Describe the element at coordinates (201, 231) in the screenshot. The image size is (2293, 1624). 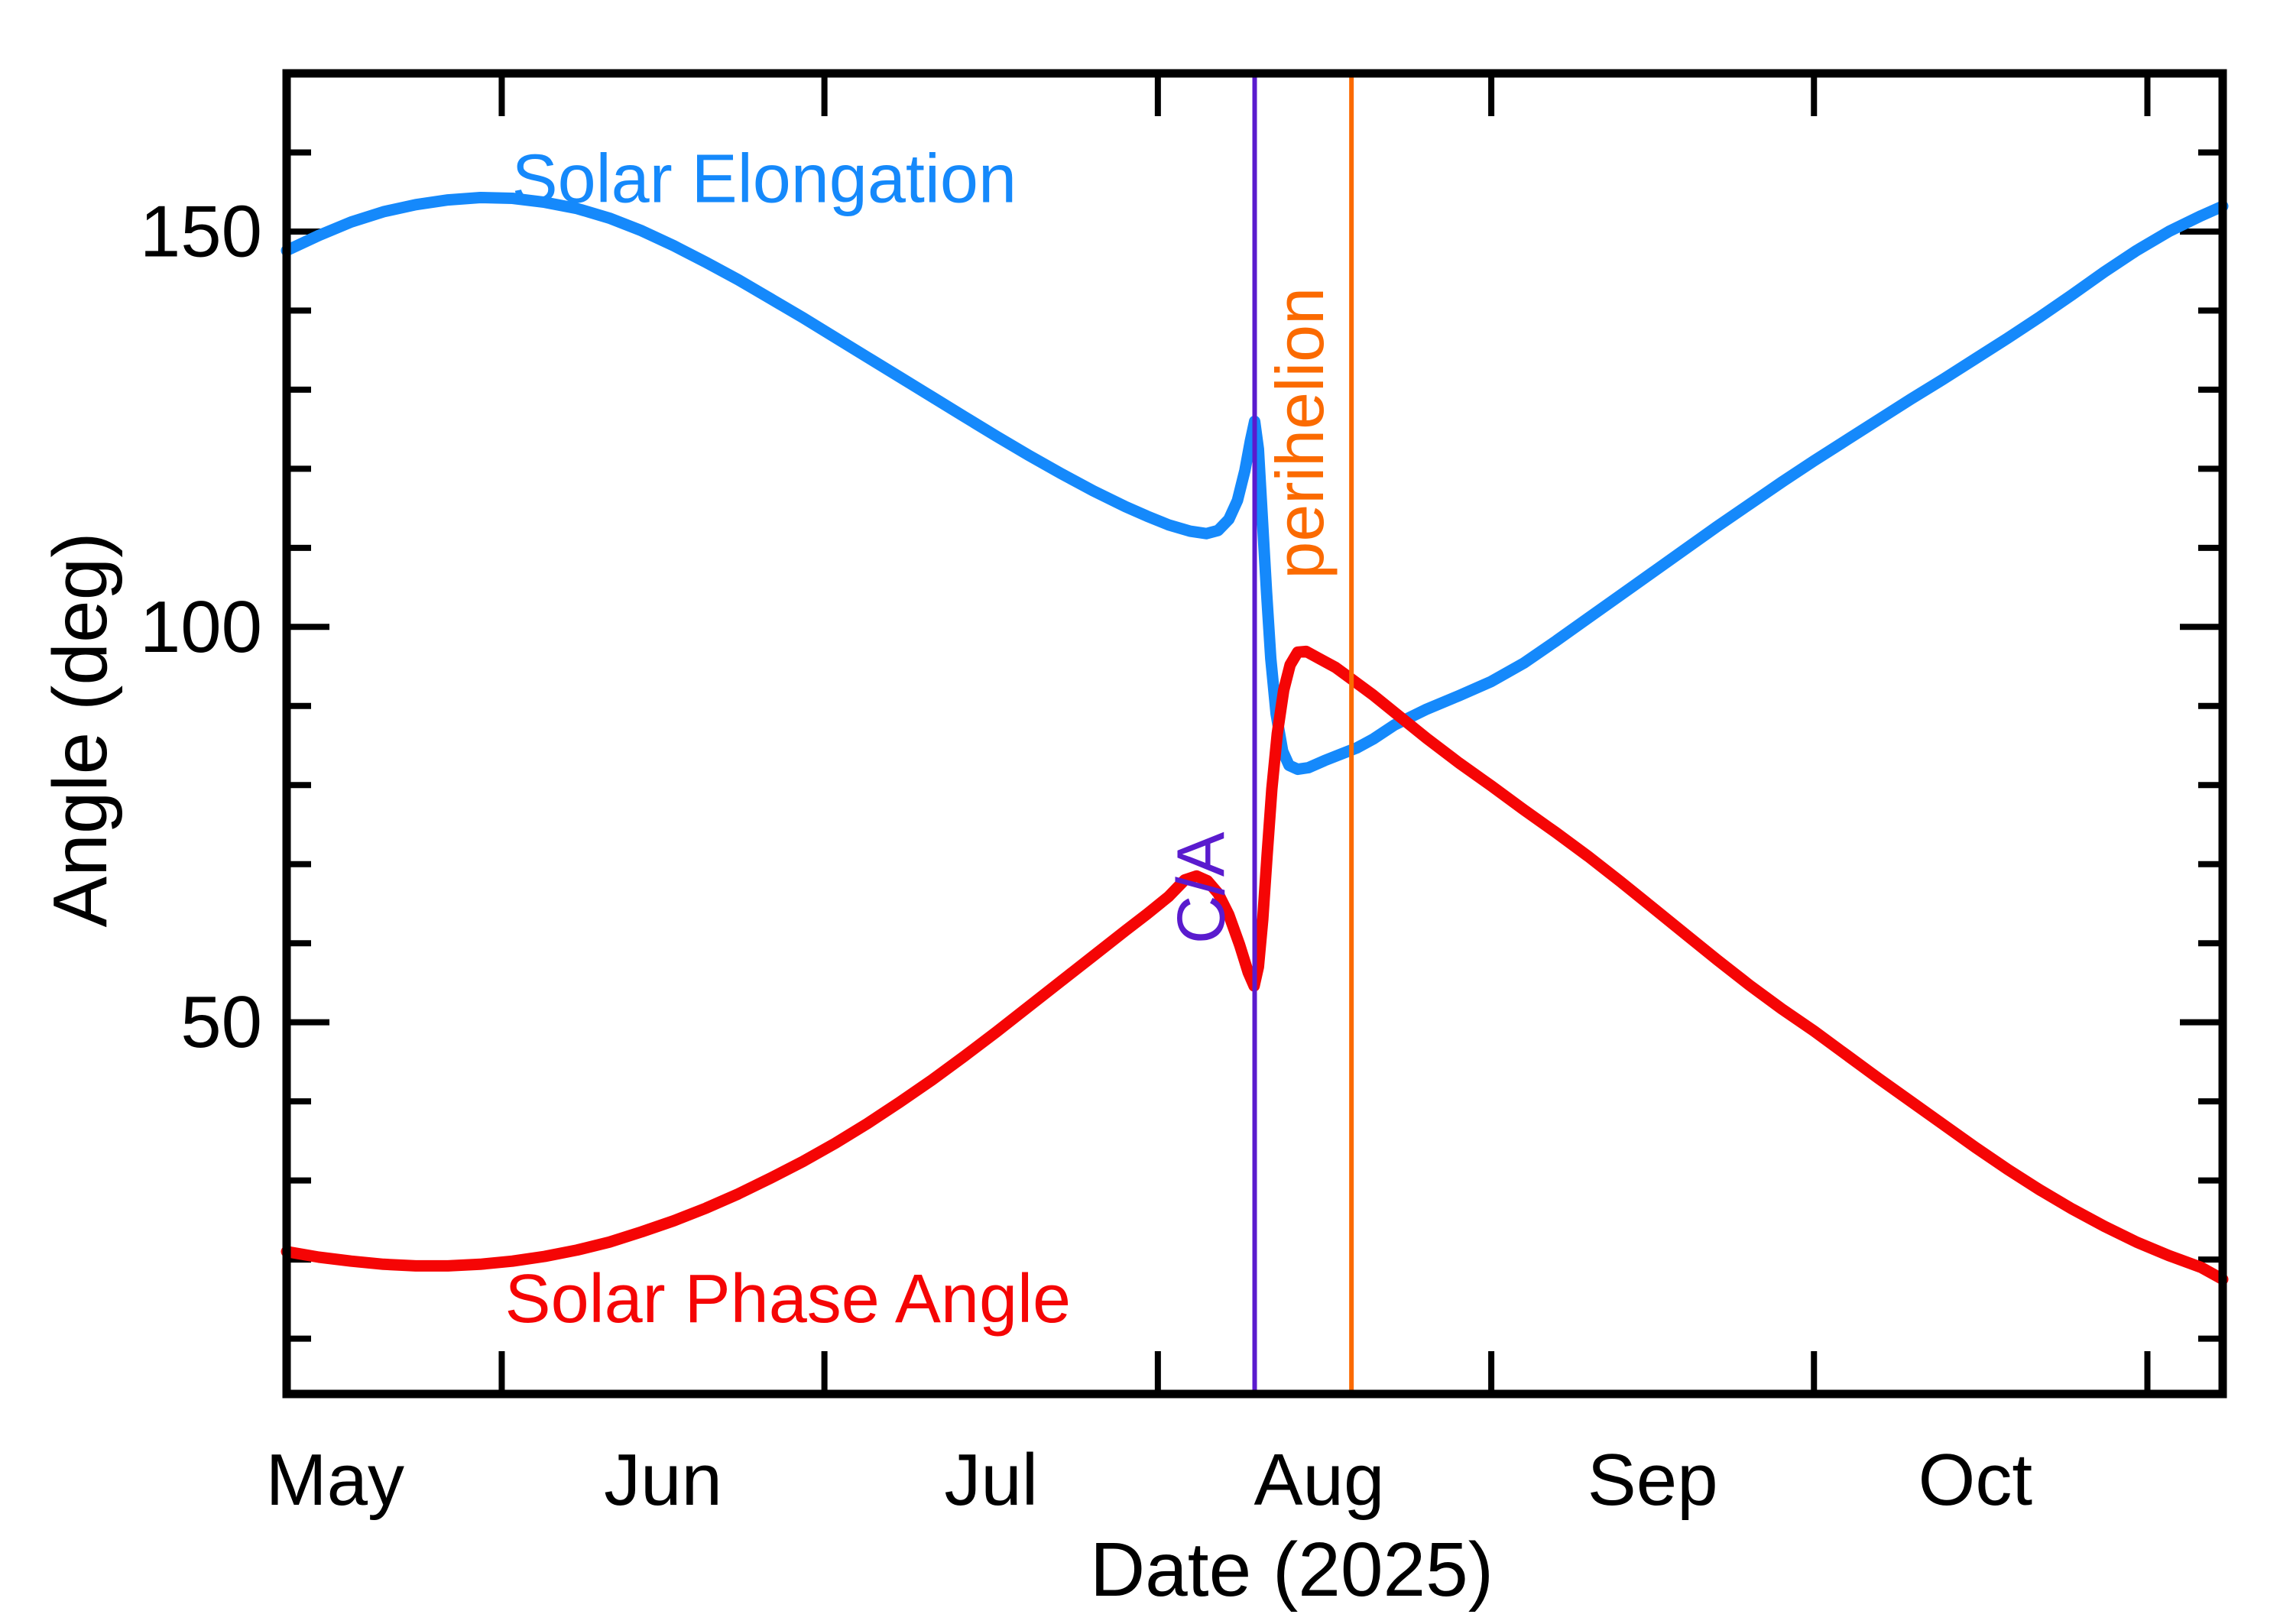
I see `y-tick-label: 150` at that location.